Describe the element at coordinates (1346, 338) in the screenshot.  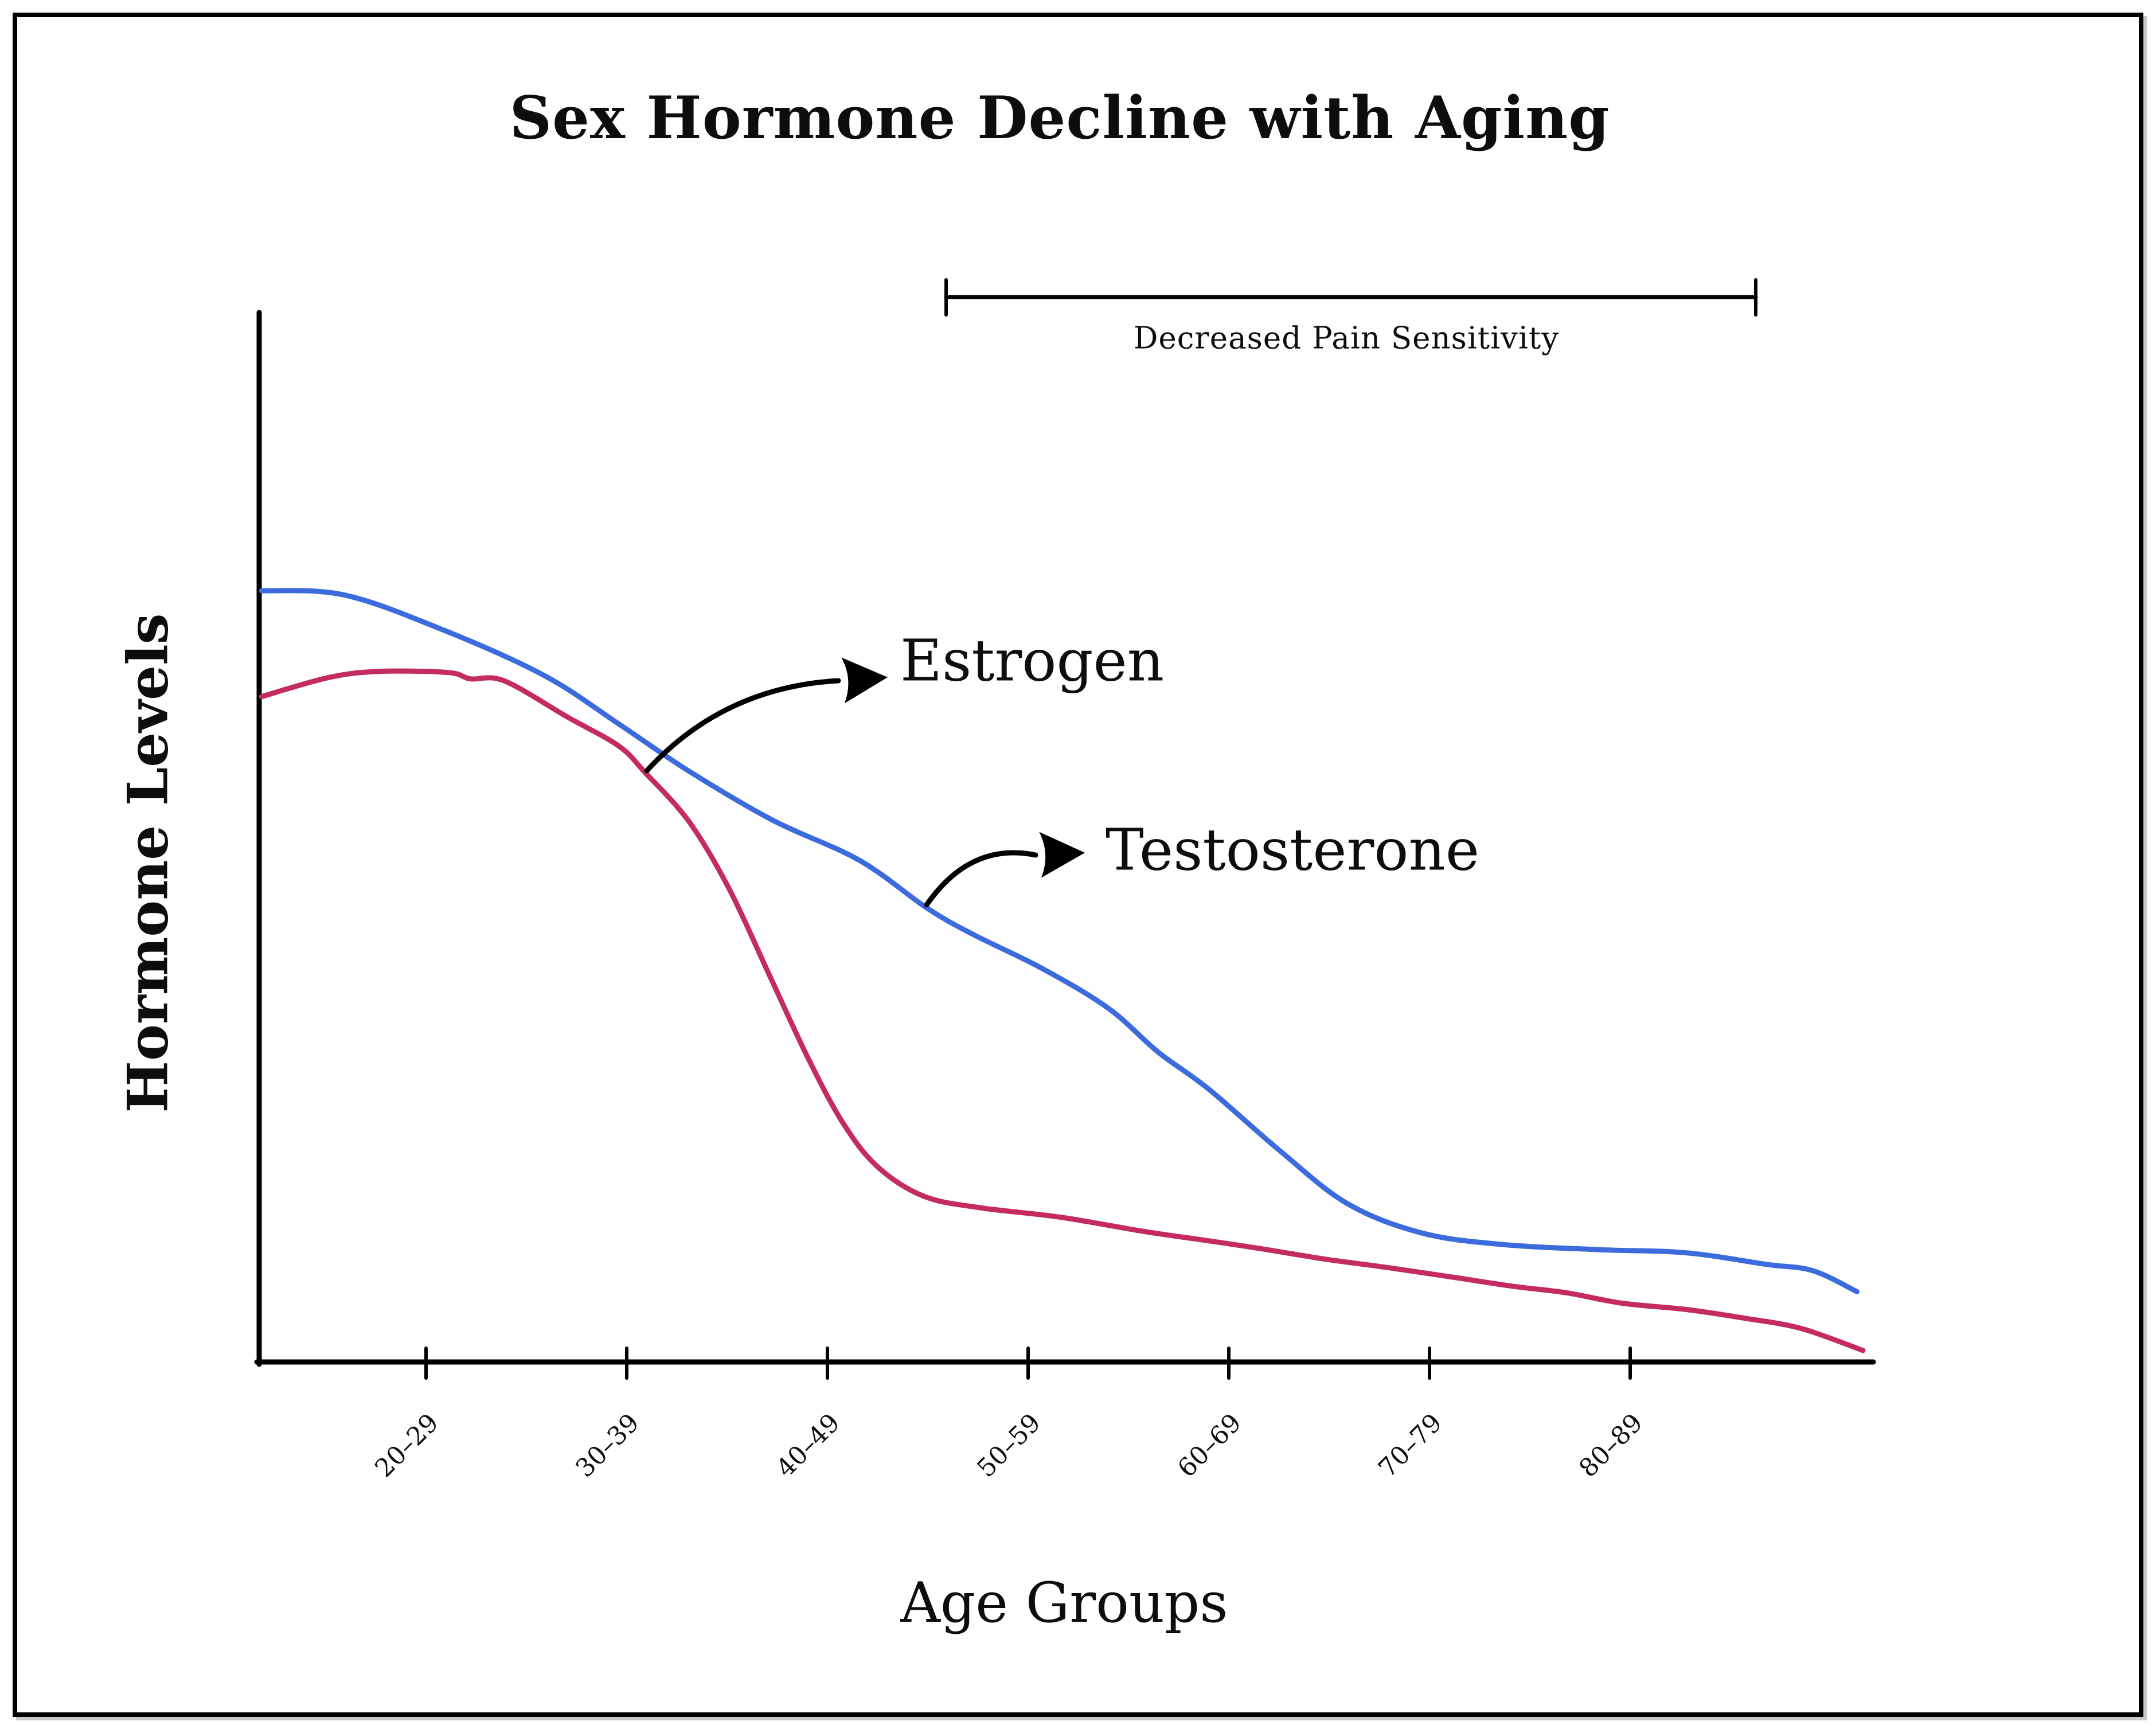
I see `bracket-label: Decreased Pain Sensitivity` at that location.